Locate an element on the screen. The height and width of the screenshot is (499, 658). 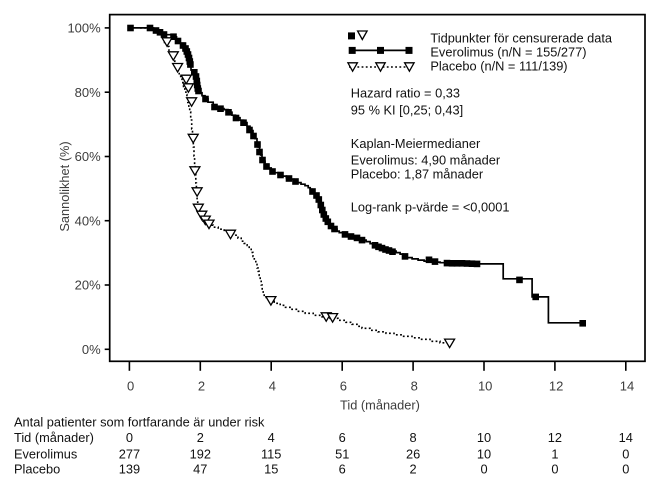
svg-text: 100% is located at coordinates (84, 28).